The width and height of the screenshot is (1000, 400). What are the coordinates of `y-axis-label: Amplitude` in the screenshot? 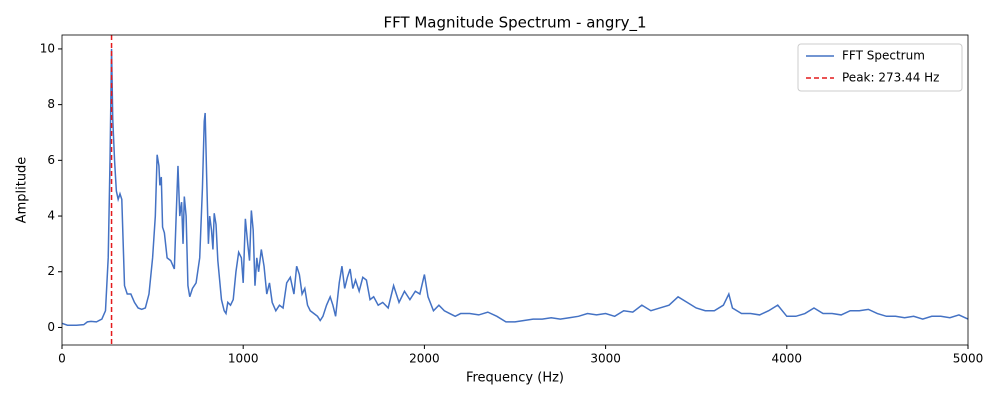 It's located at (22, 190).